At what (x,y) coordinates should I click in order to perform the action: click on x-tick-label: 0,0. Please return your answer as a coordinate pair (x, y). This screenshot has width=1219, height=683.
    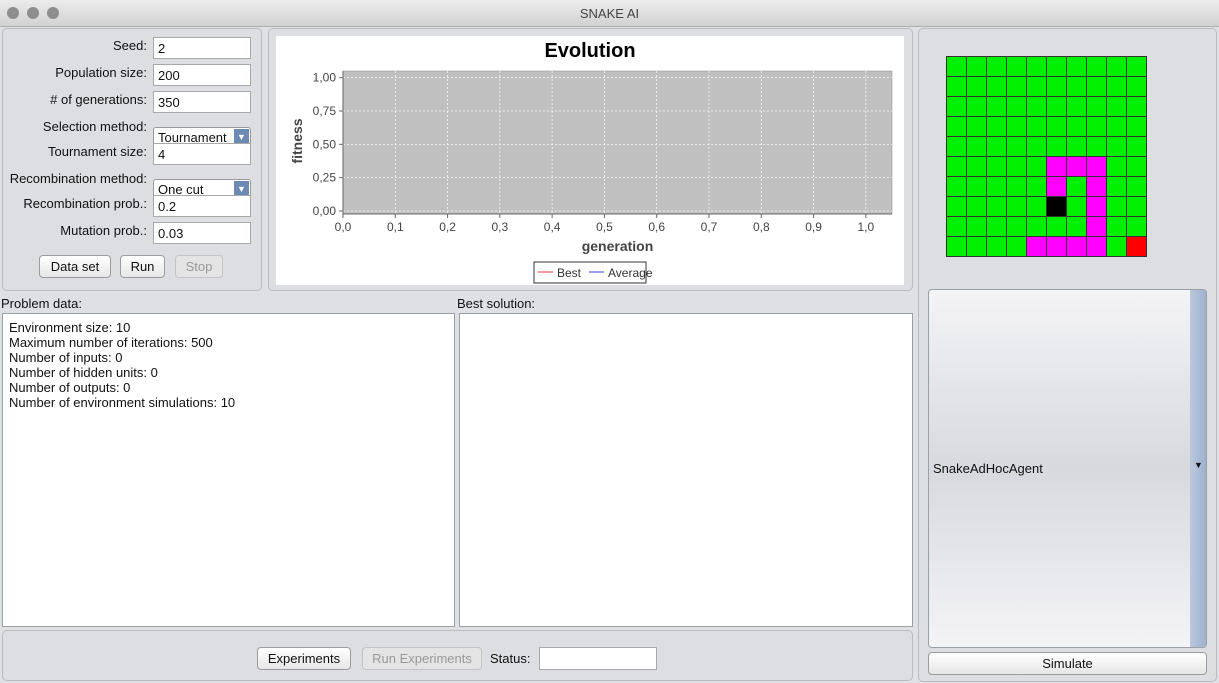
    Looking at the image, I should click on (343, 227).